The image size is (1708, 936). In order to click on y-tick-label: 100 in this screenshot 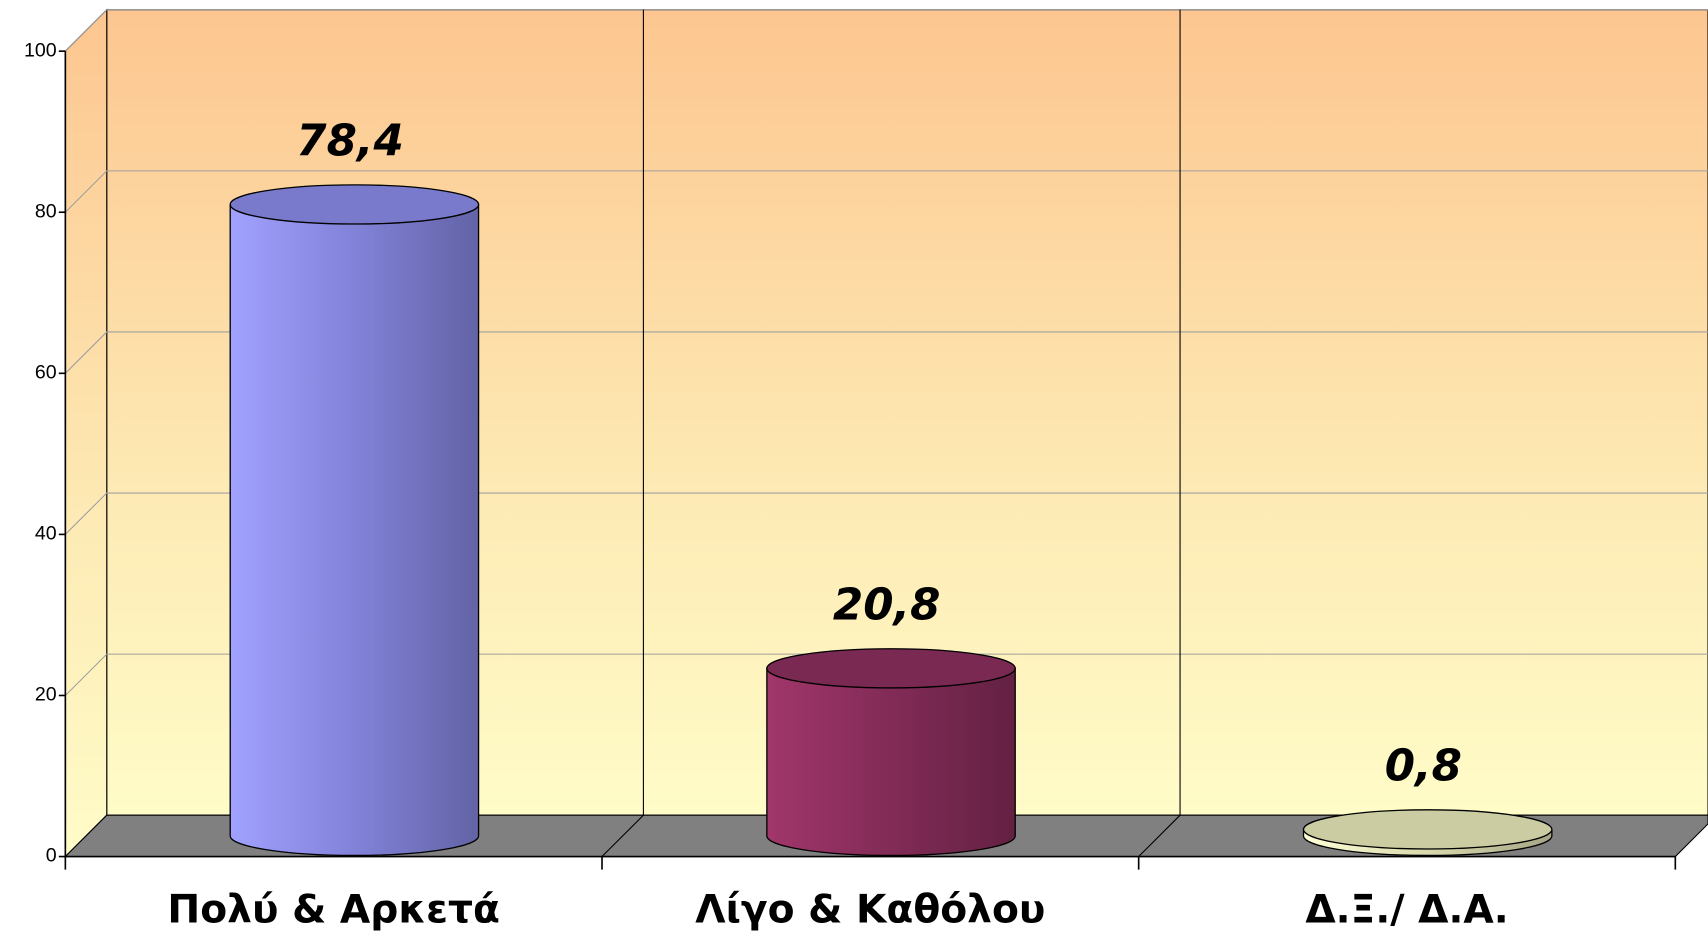, I will do `click(40, 50)`.